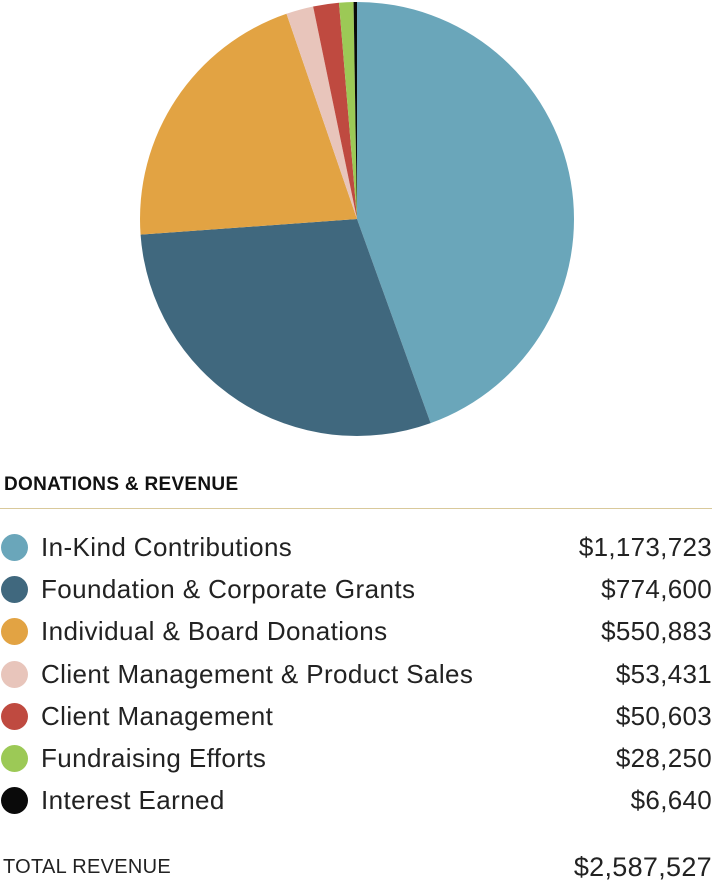  Describe the element at coordinates (257, 673) in the screenshot. I see `legend-label: Client Management & Product Sales` at that location.